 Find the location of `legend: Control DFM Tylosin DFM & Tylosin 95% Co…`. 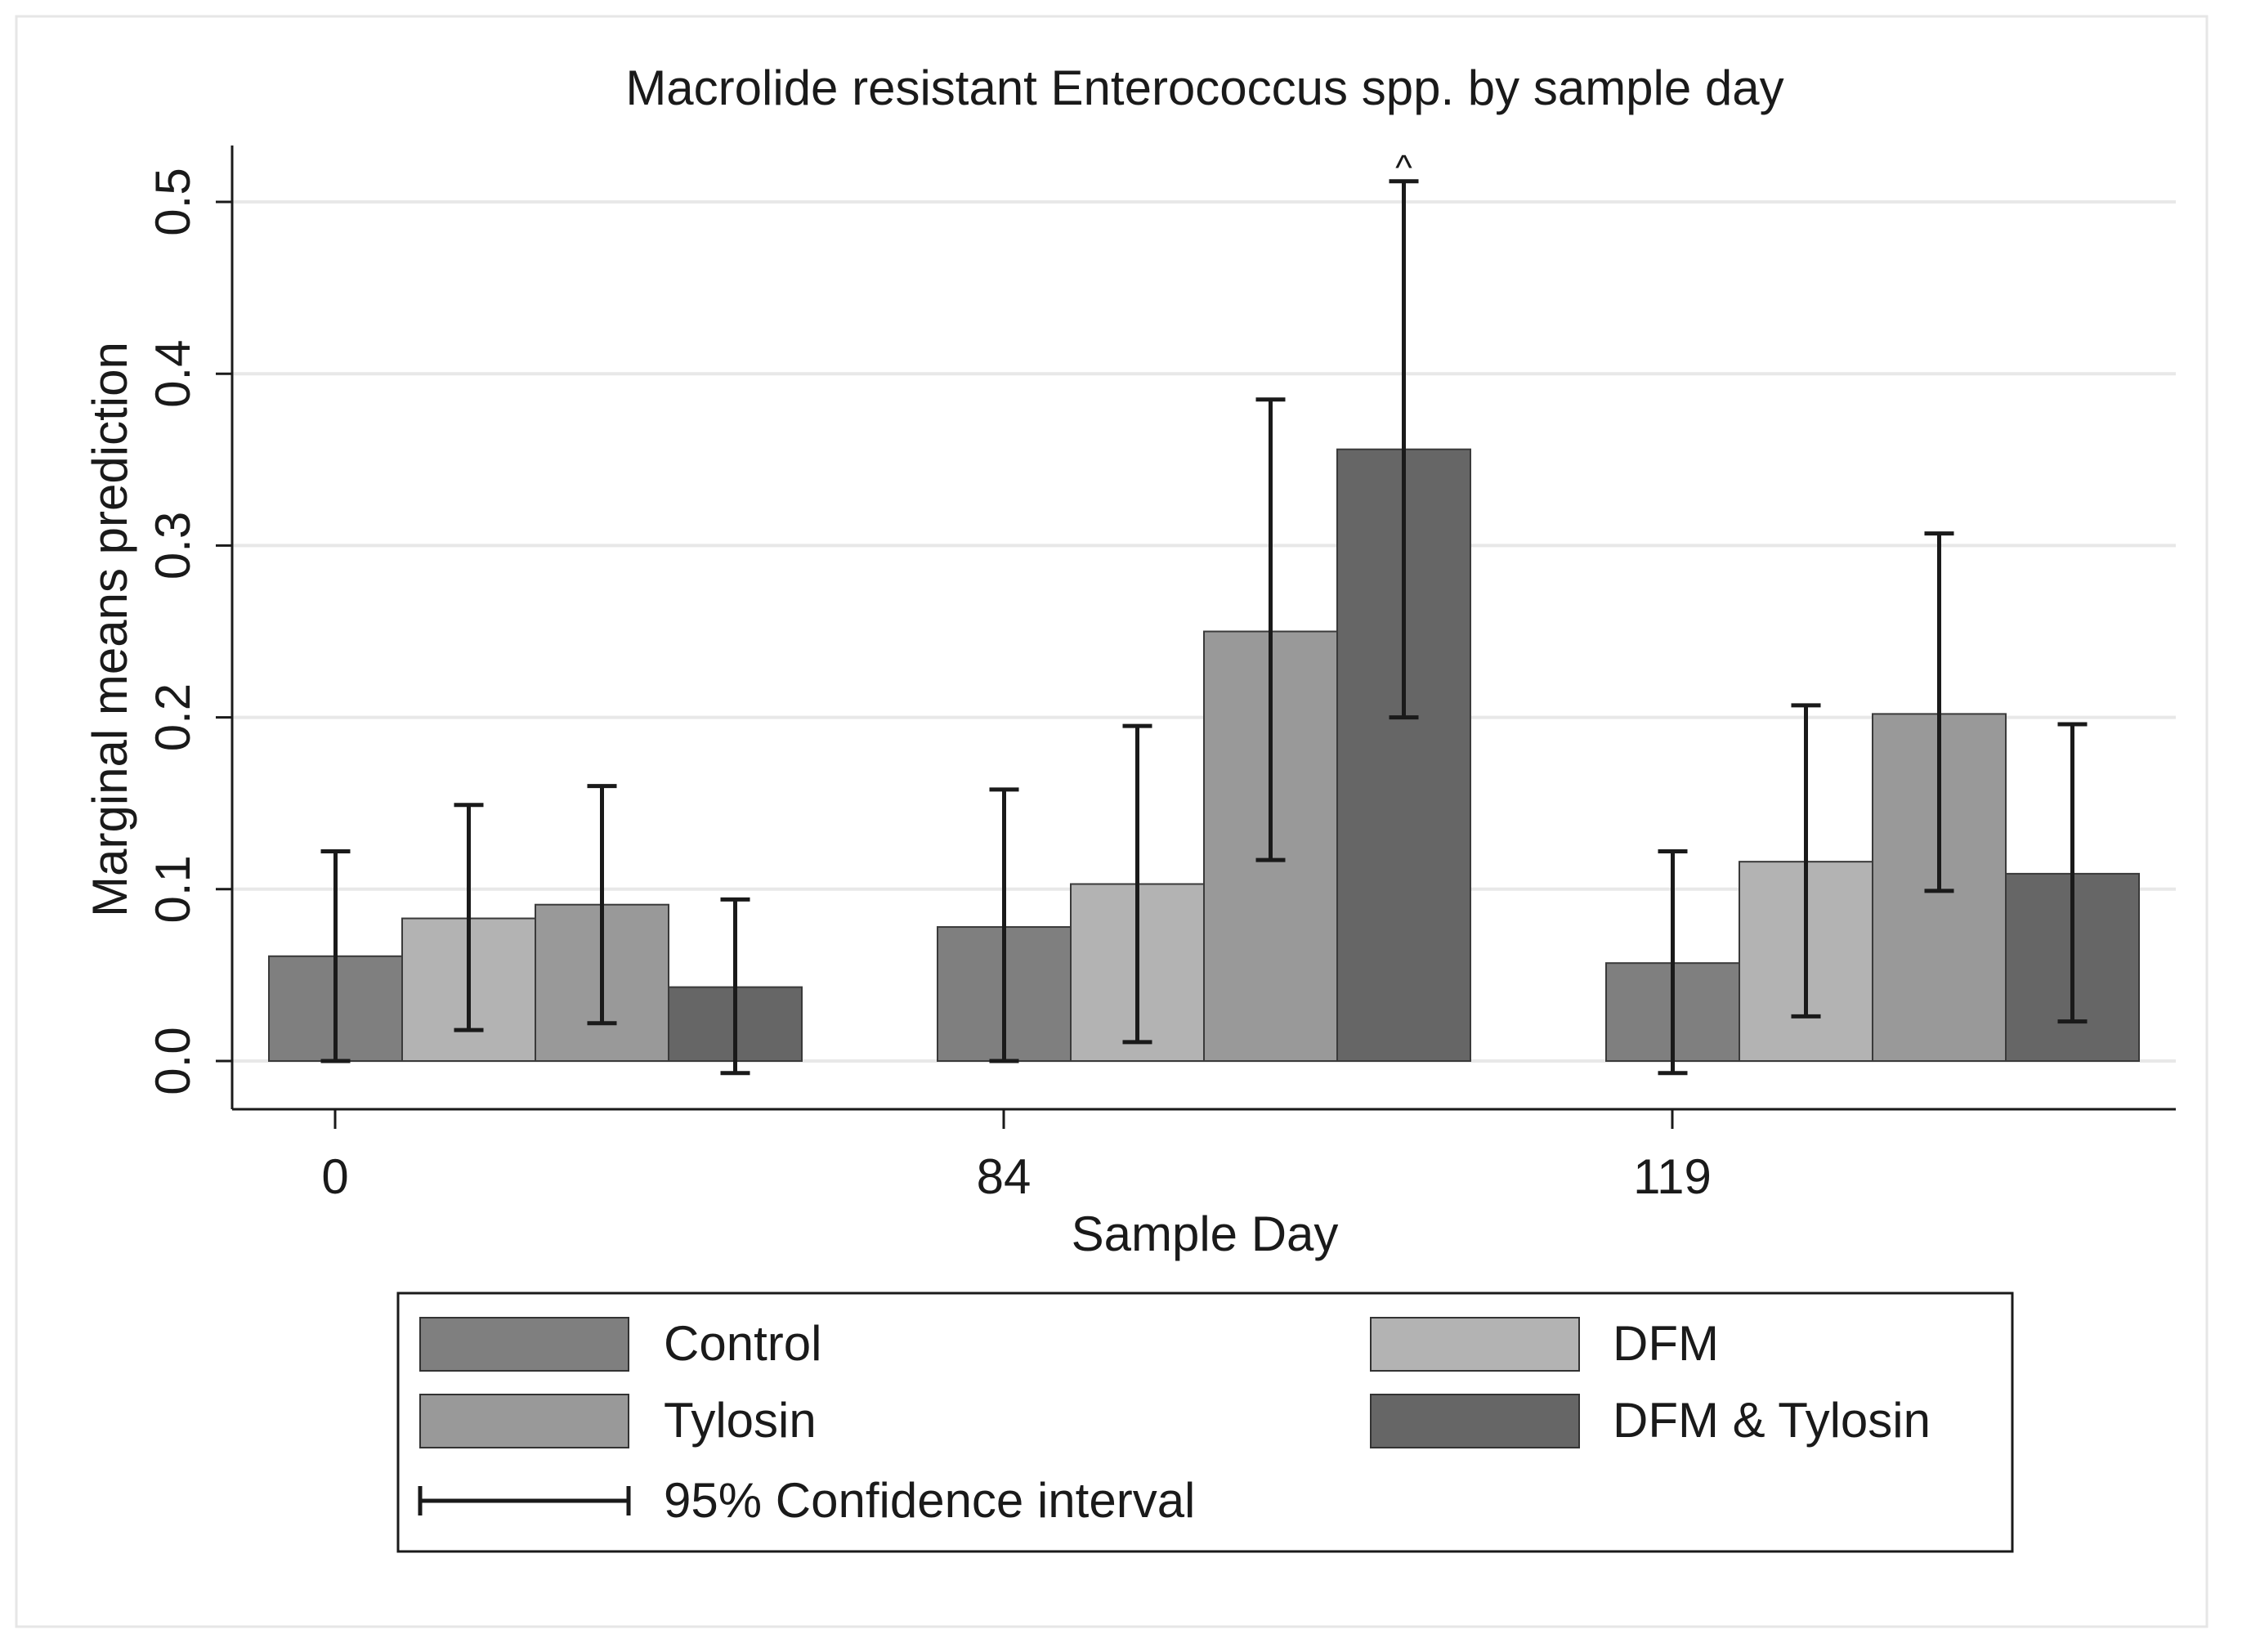

legend: Control DFM Tylosin DFM & Tylosin 95% Co… is located at coordinates (1205, 1422).